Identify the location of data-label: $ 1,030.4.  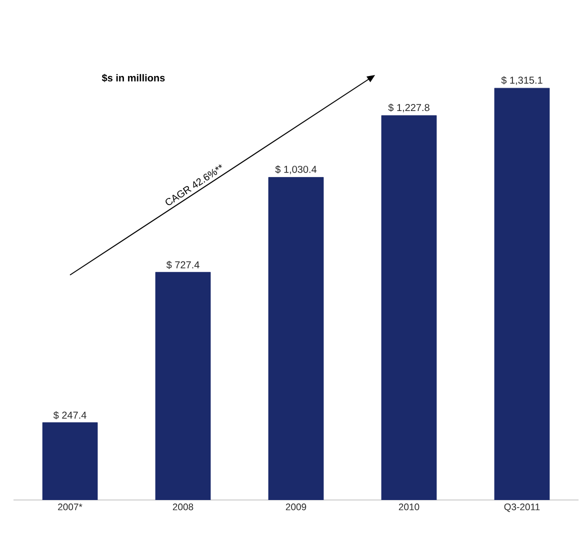
(296, 169).